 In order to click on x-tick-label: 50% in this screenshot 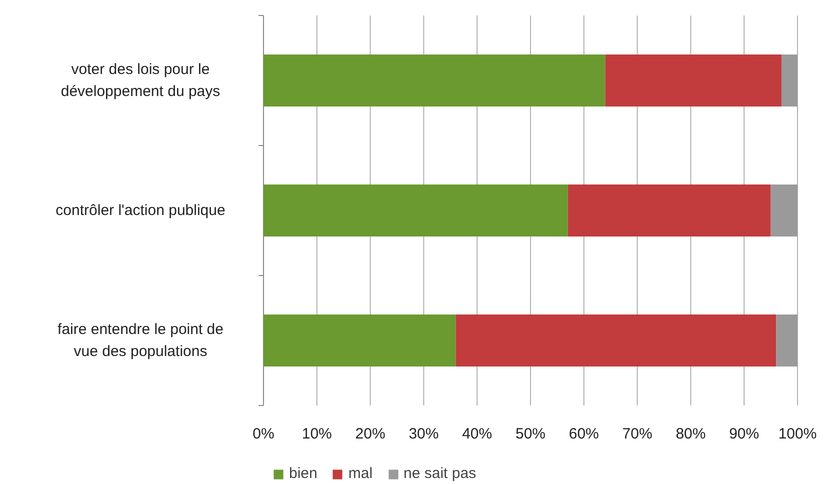, I will do `click(530, 434)`.